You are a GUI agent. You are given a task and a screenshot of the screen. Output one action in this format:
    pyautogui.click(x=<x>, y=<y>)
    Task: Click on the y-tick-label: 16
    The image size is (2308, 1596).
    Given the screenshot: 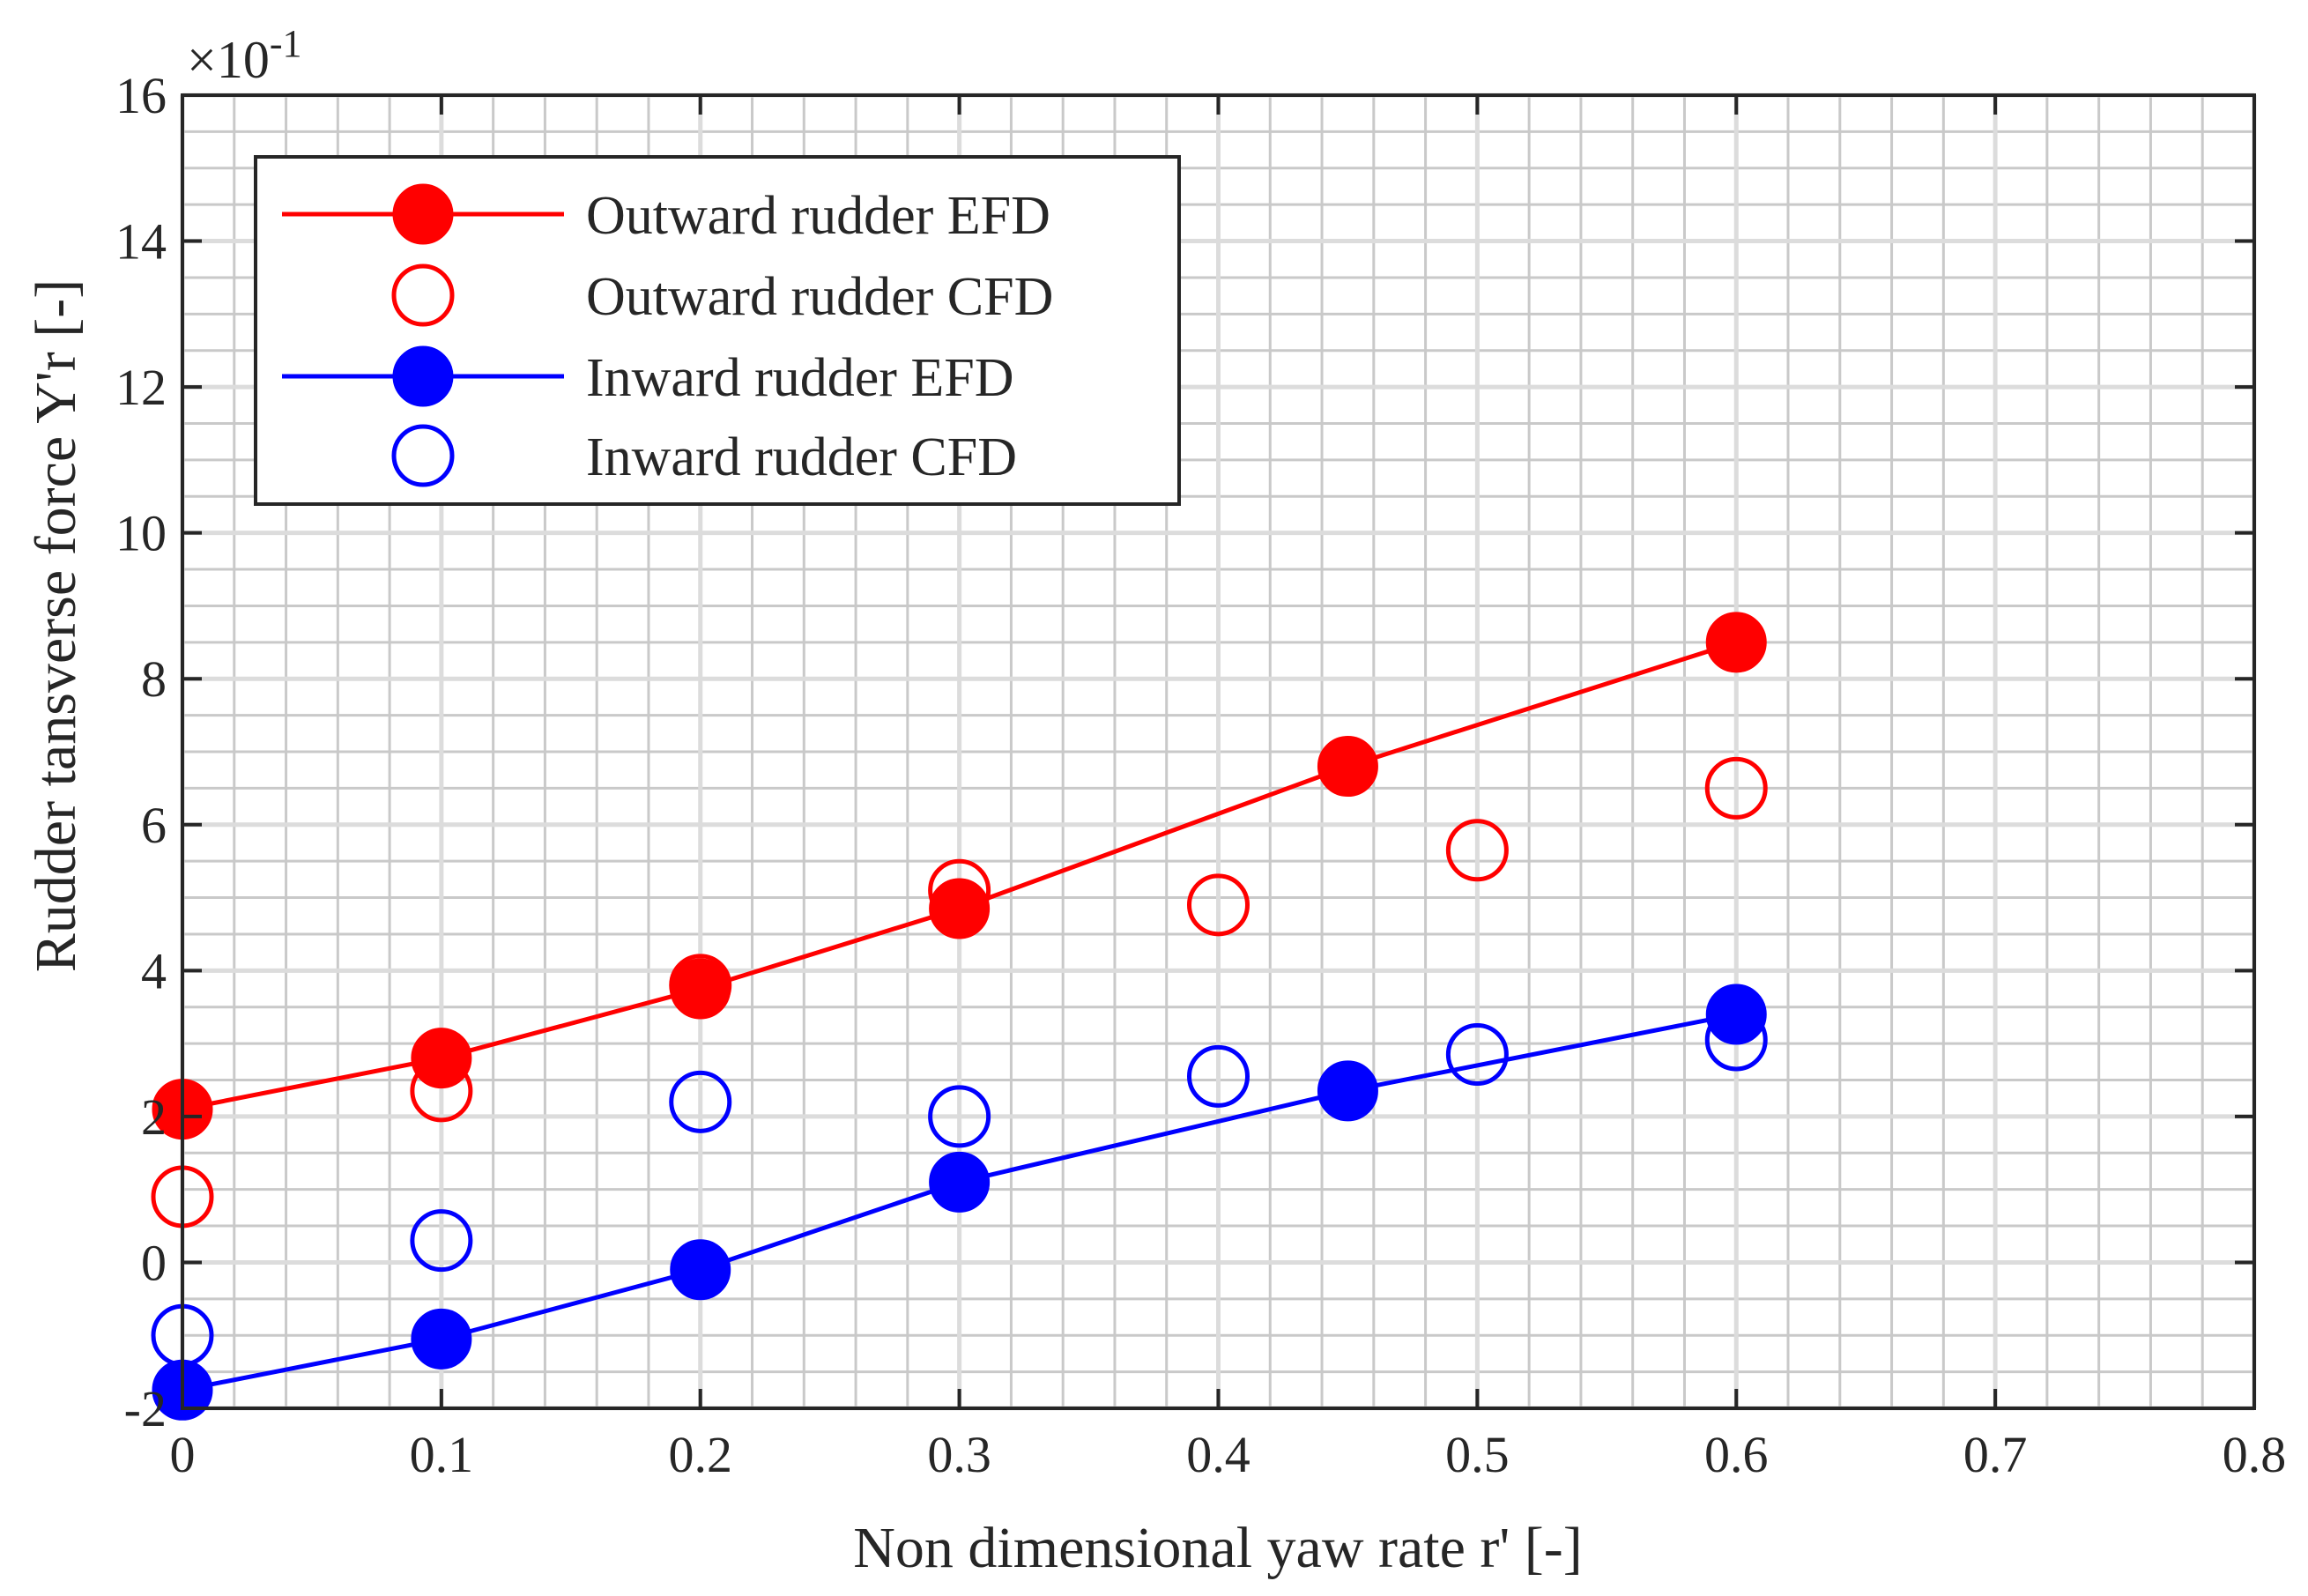 What is the action you would take?
    pyautogui.click(x=141, y=95)
    